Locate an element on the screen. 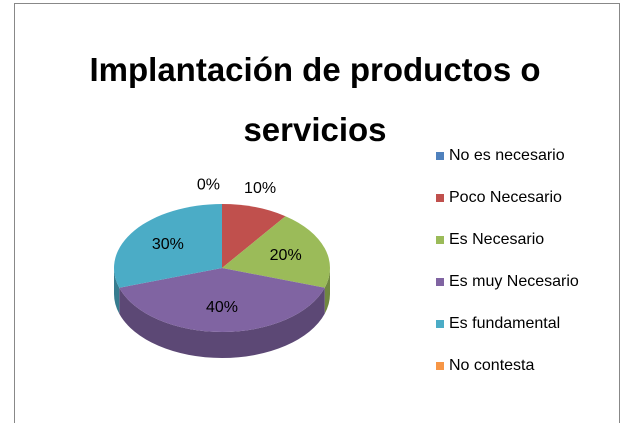  legend-label: No es necesario is located at coordinates (507, 155).